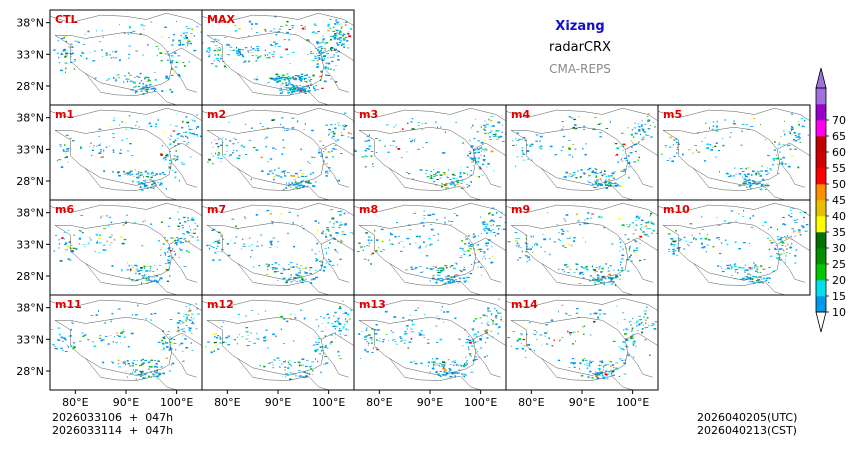 Image resolution: width=860 pixels, height=450 pixels. Describe the element at coordinates (430, 152) in the screenshot. I see `map-panel-m3: m3` at that location.